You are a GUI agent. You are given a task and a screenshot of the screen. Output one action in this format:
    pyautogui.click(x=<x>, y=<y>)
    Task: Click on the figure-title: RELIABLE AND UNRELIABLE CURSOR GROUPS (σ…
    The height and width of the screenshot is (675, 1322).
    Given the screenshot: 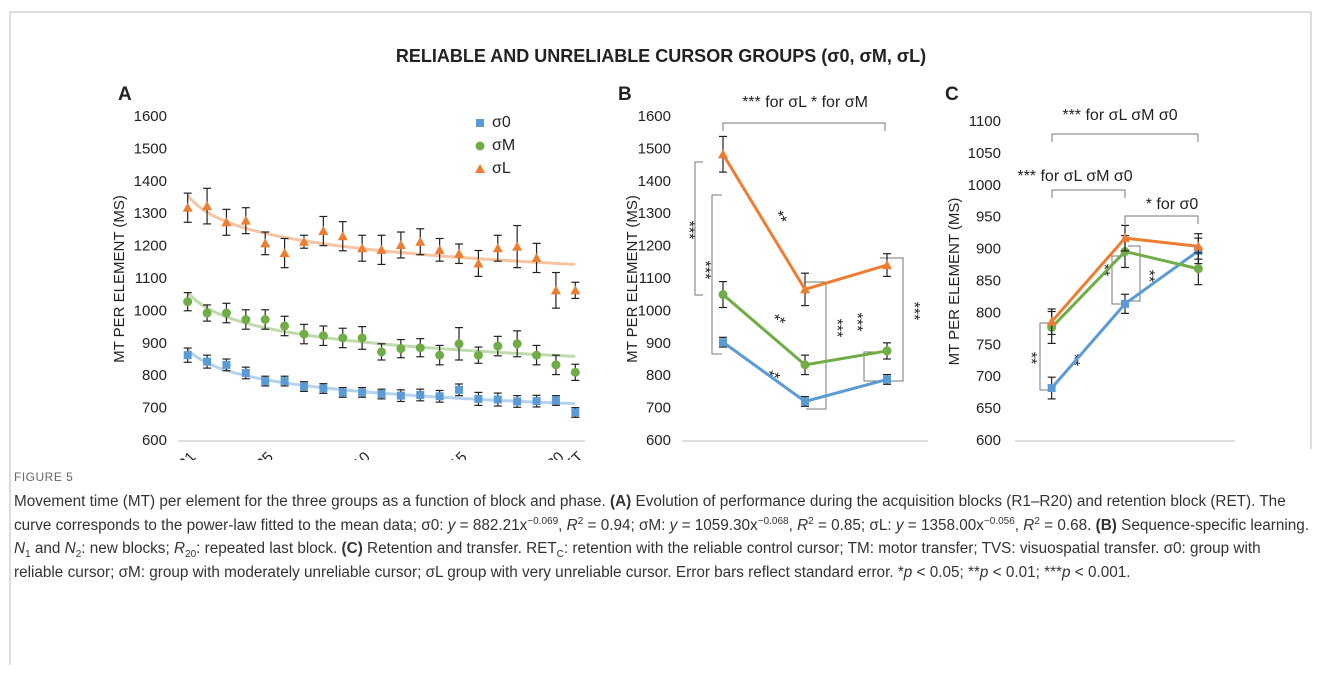 What is the action you would take?
    pyautogui.click(x=661, y=56)
    